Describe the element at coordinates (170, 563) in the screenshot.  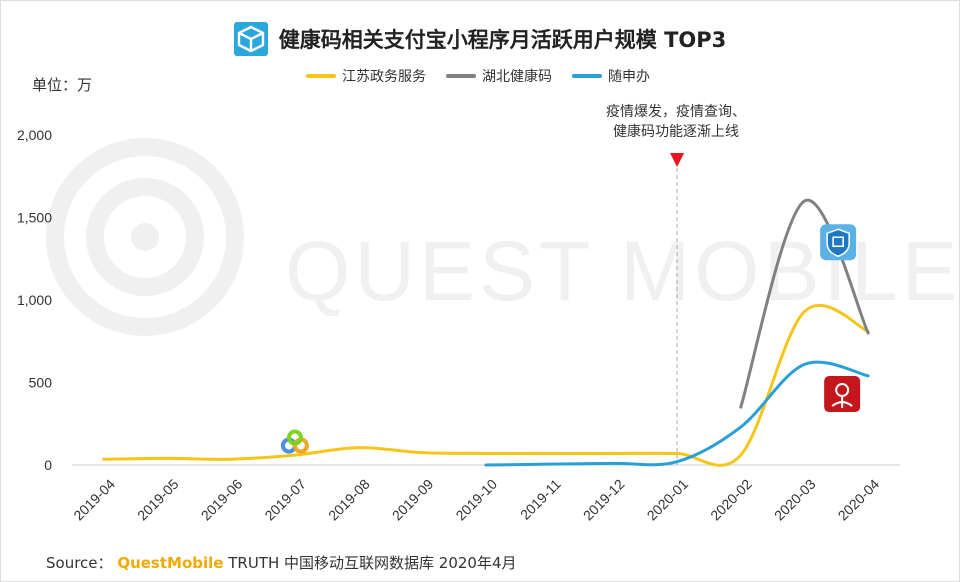
I see `source-brand: QuestMobile` at that location.